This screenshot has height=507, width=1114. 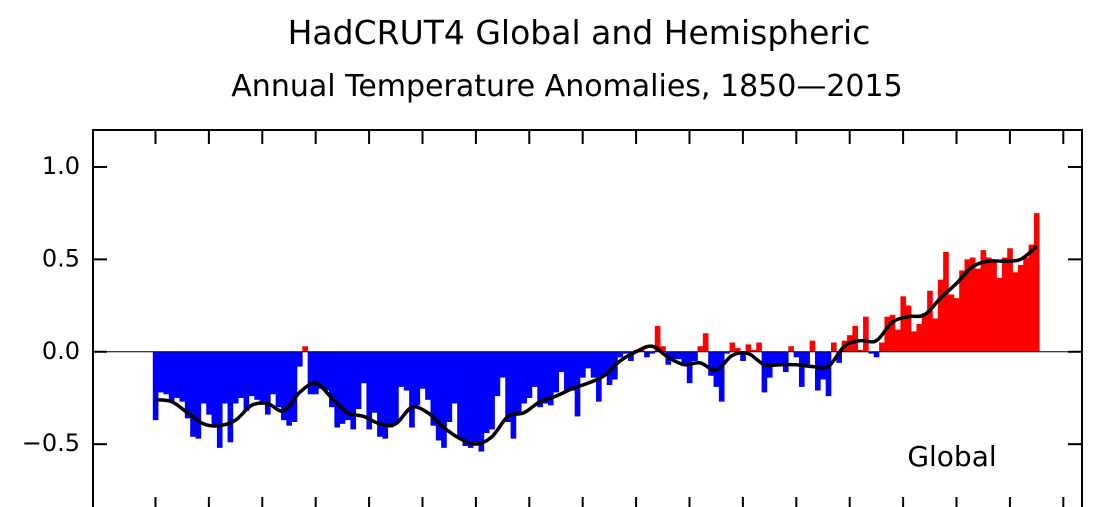 What do you see at coordinates (566, 86) in the screenshot?
I see `chart-subtitle: Annual Temperature Anomalies, 1850—2015` at bounding box center [566, 86].